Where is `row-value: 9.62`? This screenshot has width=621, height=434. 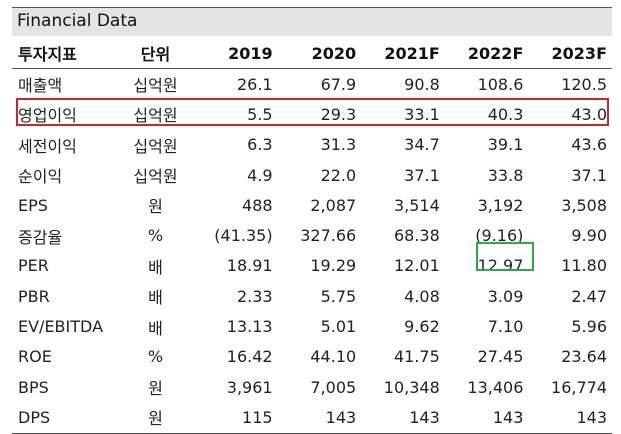 row-value: 9.62 is located at coordinates (422, 327).